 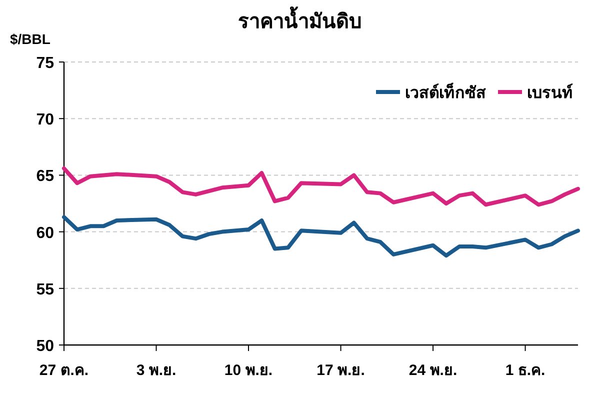 What do you see at coordinates (156, 370) in the screenshot?
I see `x-tick-label: 3 พ.ย.` at bounding box center [156, 370].